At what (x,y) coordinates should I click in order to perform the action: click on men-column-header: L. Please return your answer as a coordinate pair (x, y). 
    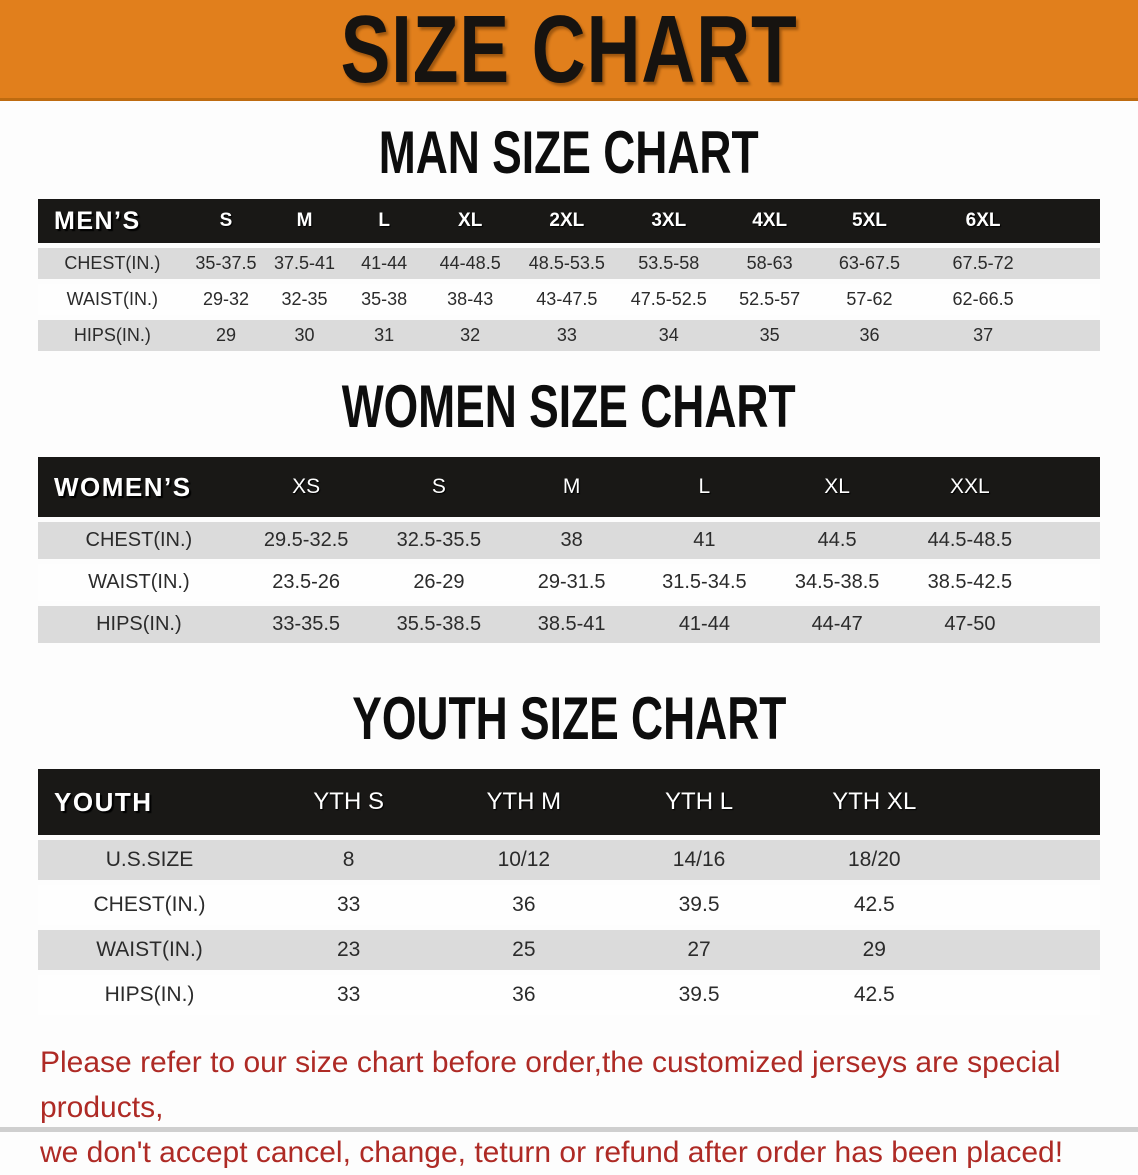
    Looking at the image, I should click on (384, 220).